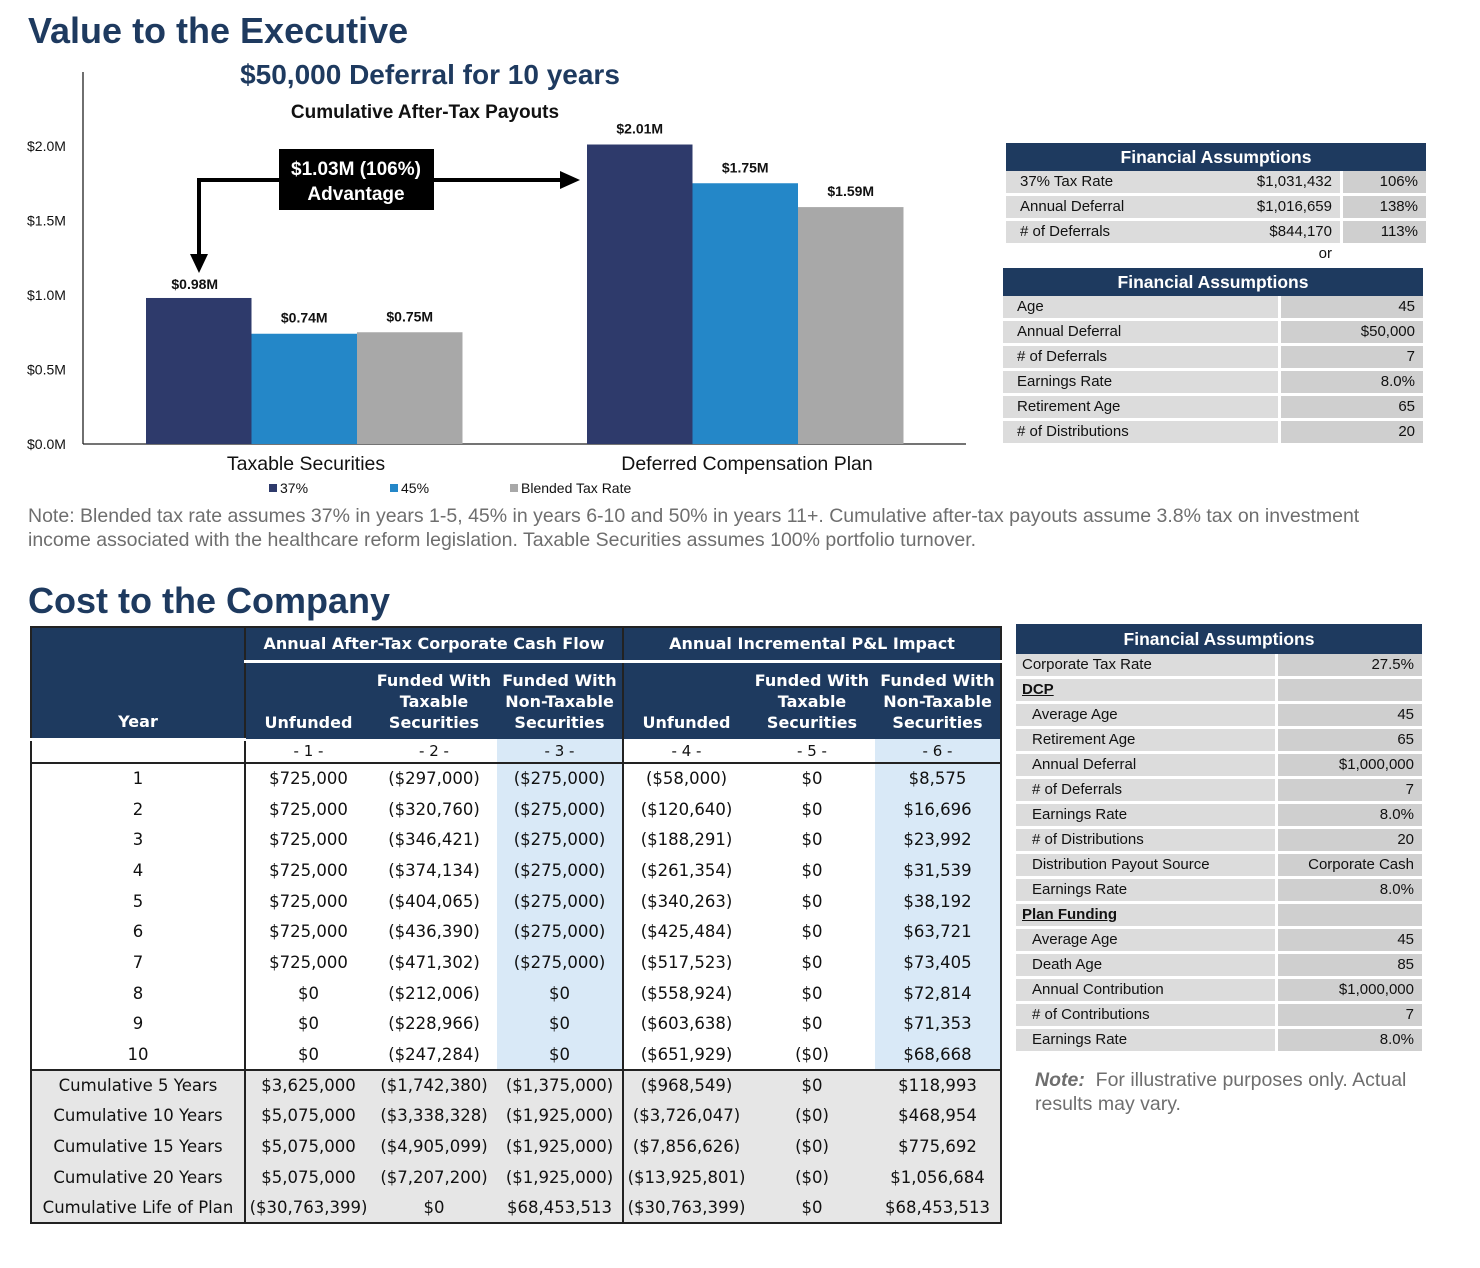 The width and height of the screenshot is (1480, 1268). I want to click on cumulative-value: $775,692, so click(938, 1146).